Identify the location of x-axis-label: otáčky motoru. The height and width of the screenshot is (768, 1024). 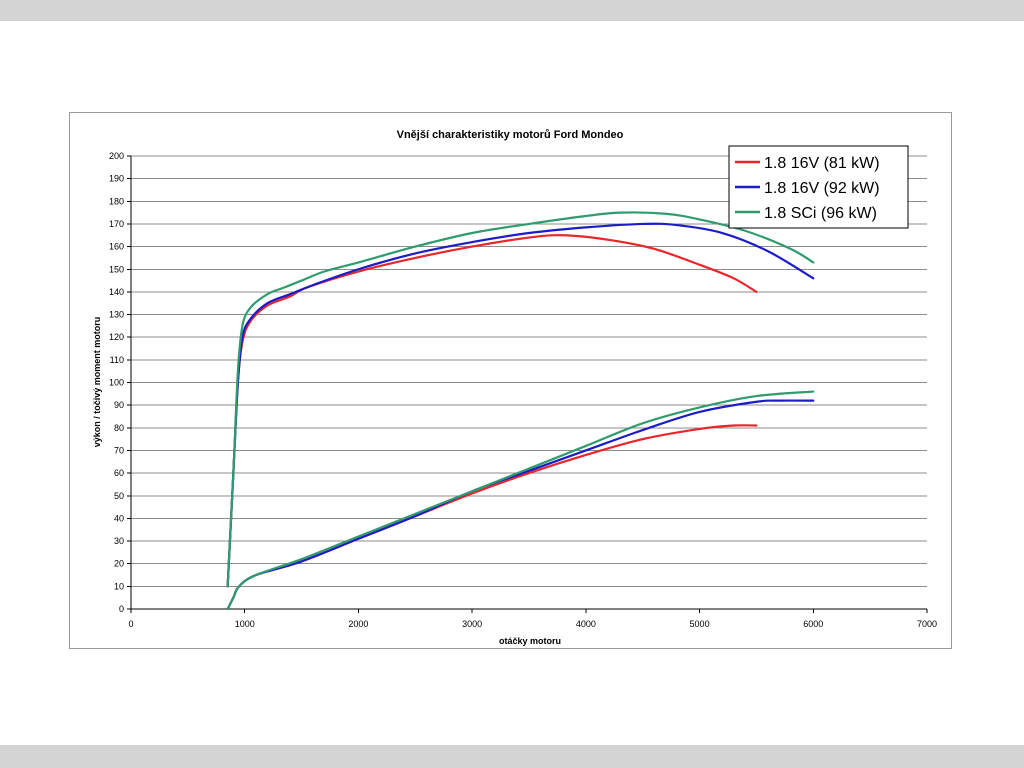
(530, 641).